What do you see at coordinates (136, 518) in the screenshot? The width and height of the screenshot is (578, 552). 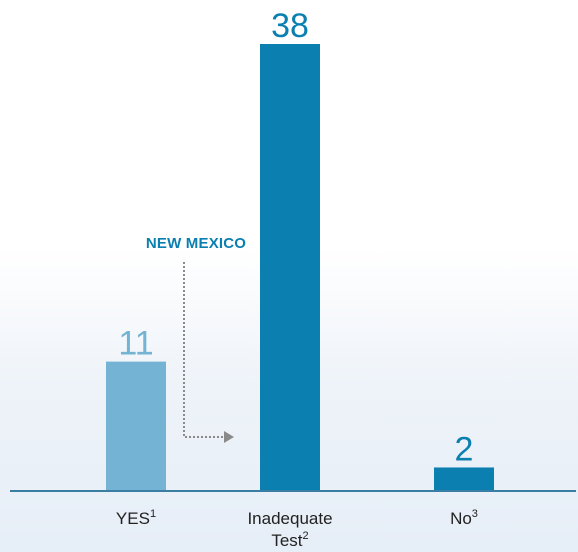 I see `category-label-0: YES1` at bounding box center [136, 518].